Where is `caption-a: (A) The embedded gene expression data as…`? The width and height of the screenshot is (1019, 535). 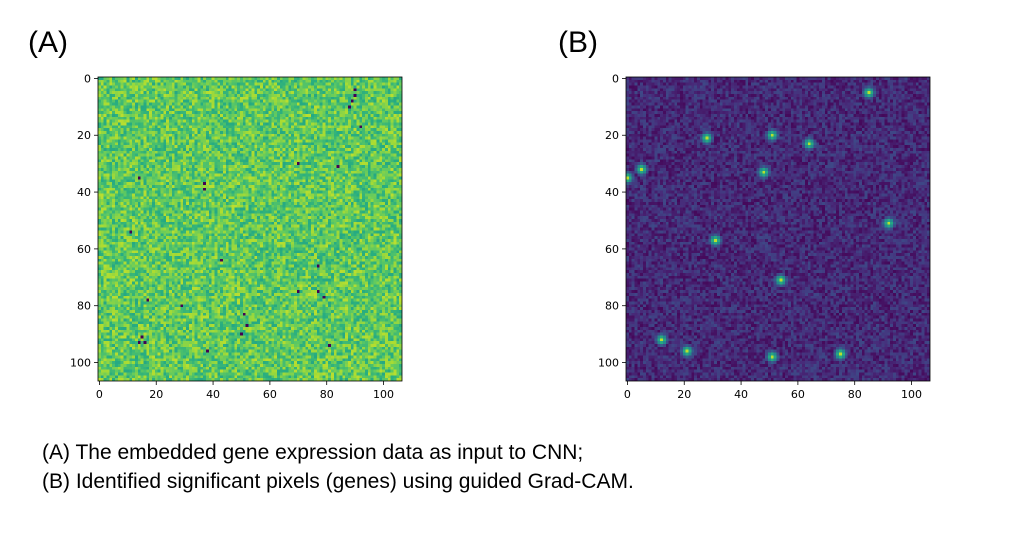 caption-a: (A) The embedded gene expression data as… is located at coordinates (313, 452).